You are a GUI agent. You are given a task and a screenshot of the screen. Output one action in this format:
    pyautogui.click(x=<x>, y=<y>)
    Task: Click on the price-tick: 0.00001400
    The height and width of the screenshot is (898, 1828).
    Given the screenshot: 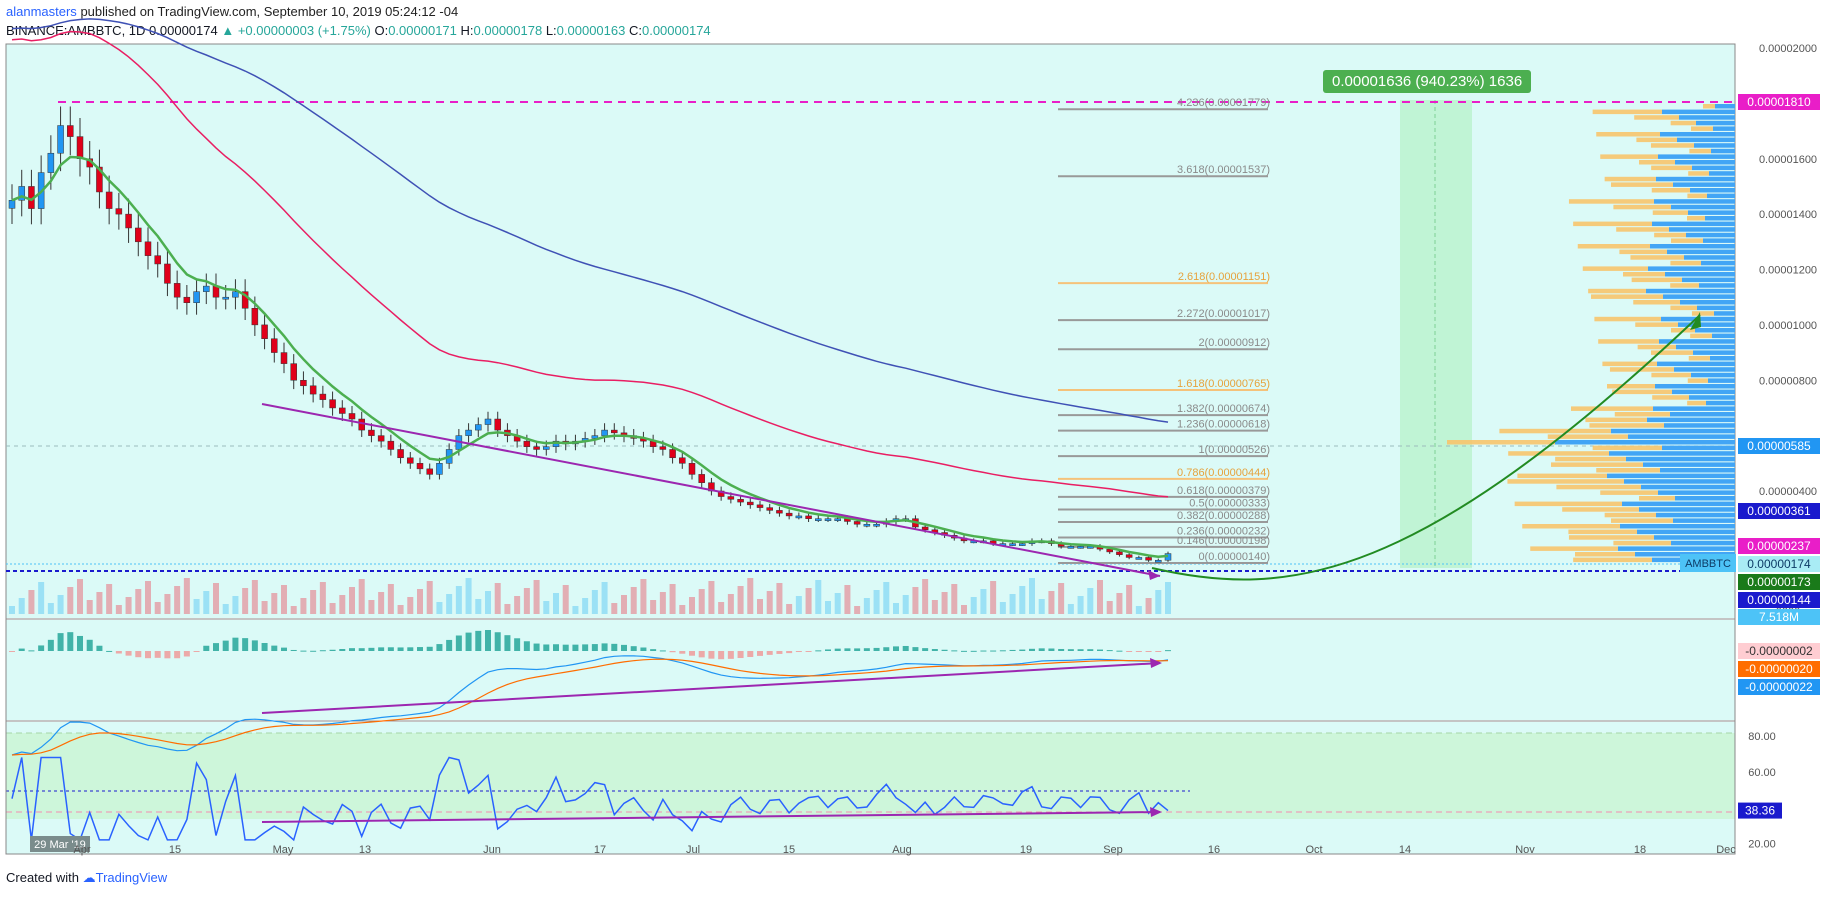 What is the action you would take?
    pyautogui.click(x=1788, y=215)
    